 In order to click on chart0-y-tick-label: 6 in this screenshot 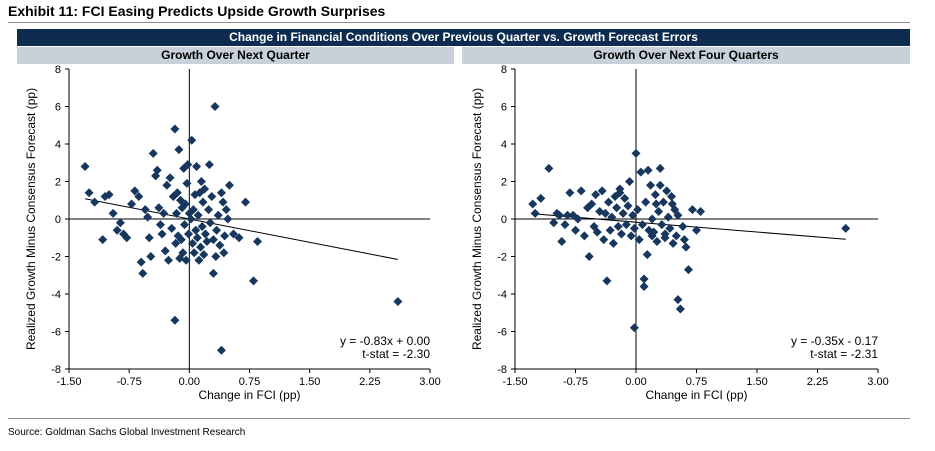, I will do `click(58, 108)`.